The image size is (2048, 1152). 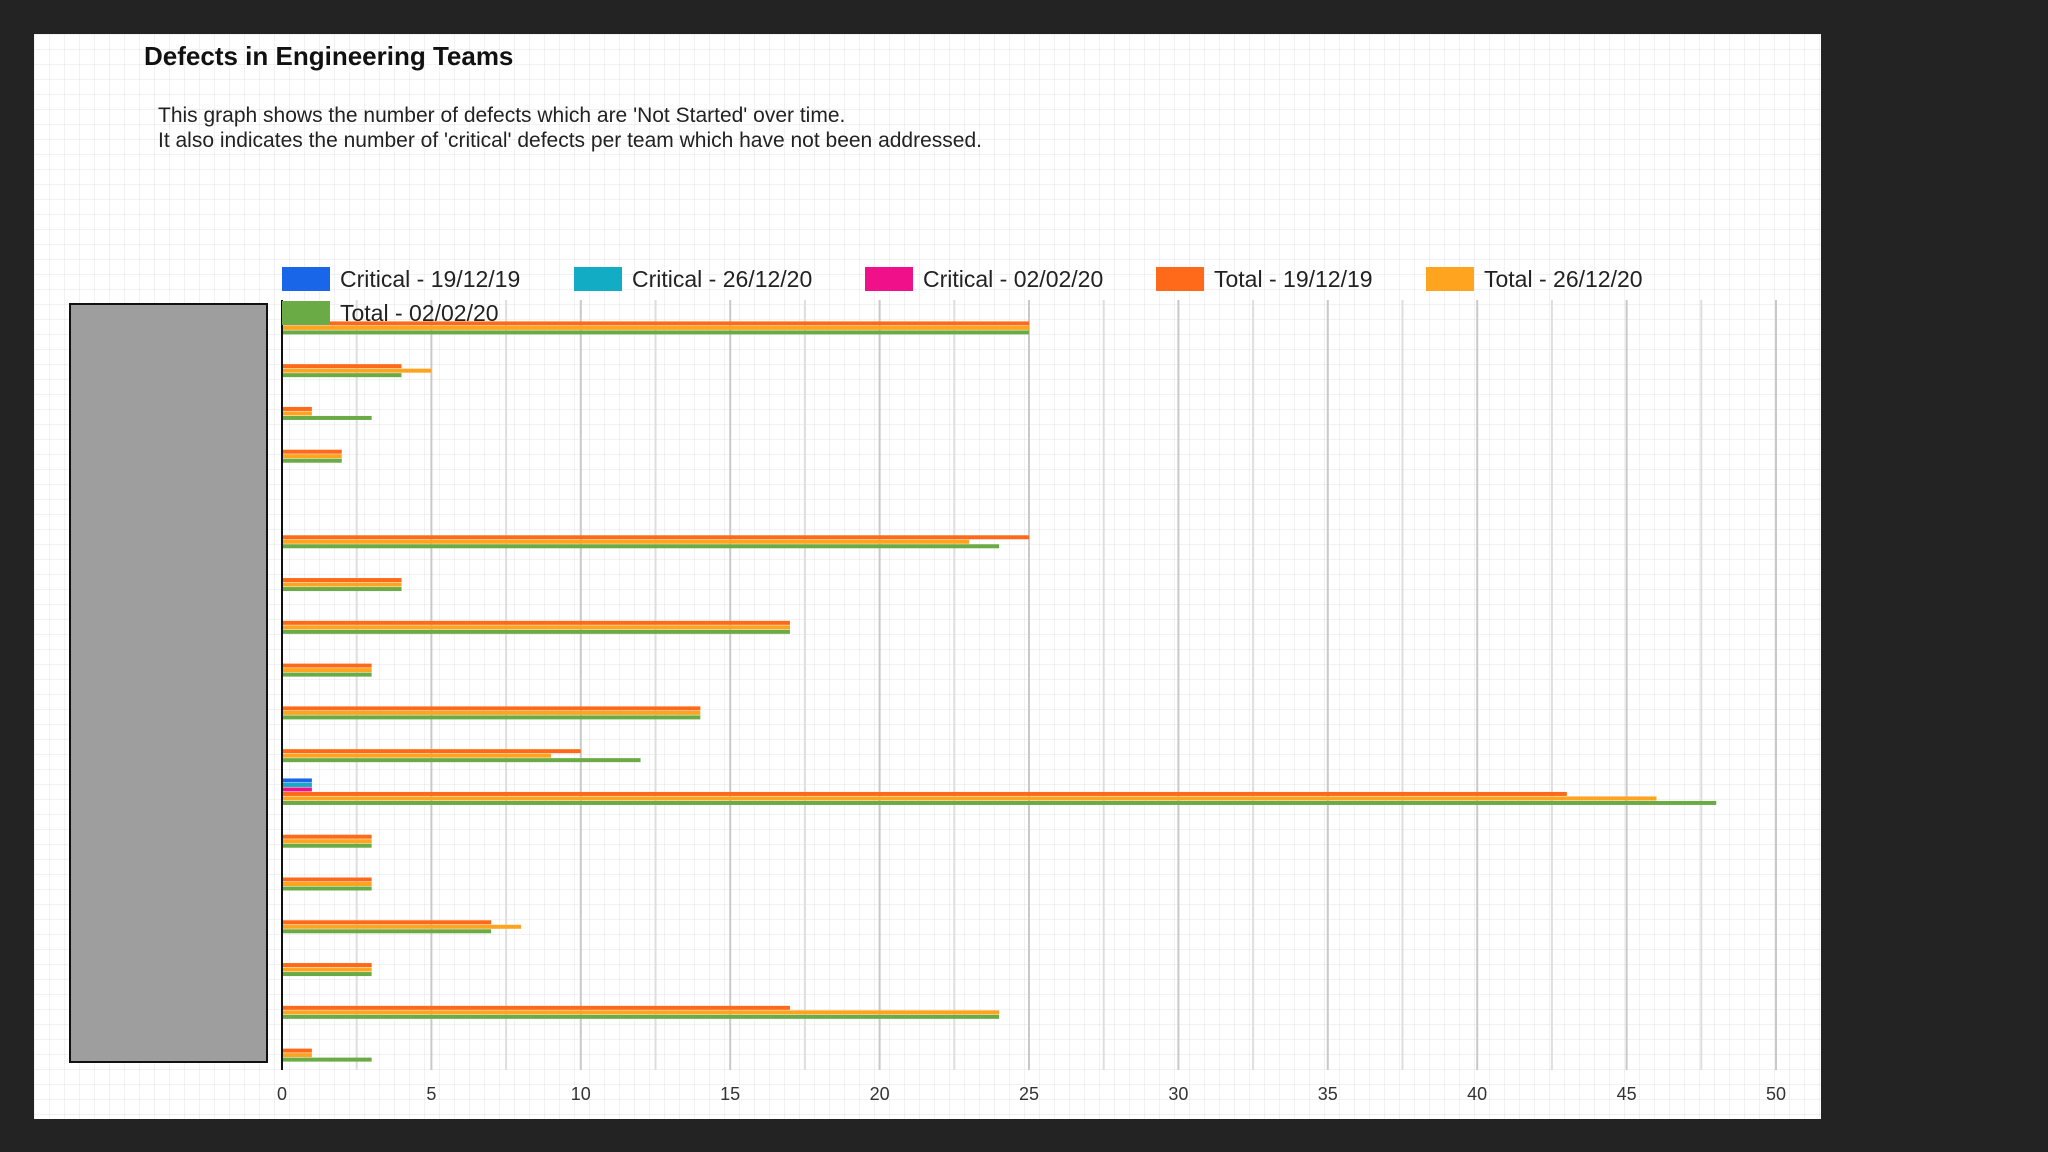 I want to click on legend-label: Total - 26/12/20, so click(x=1563, y=279).